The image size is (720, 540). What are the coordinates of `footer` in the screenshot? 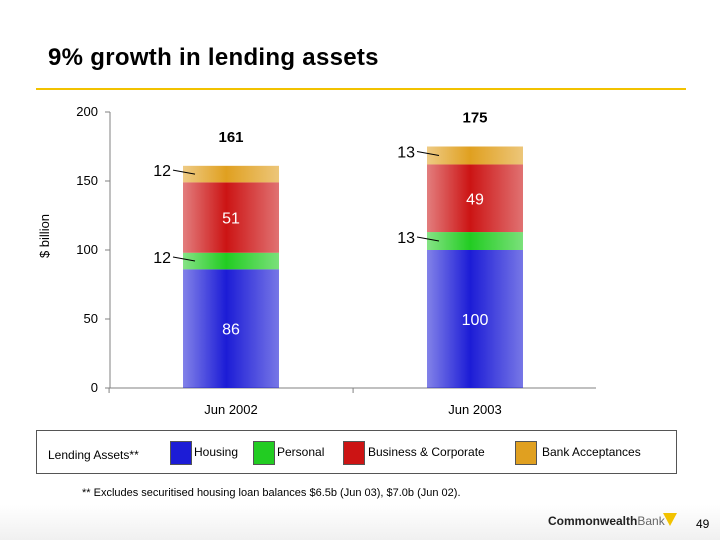 It's located at (360, 522).